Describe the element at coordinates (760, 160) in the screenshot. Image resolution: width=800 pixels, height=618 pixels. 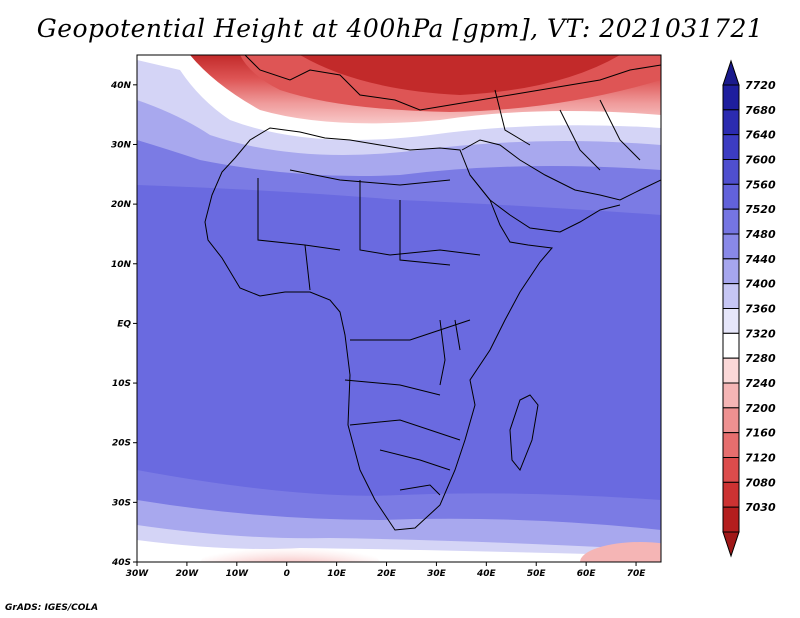
I see `colorbar-label: 7600` at that location.